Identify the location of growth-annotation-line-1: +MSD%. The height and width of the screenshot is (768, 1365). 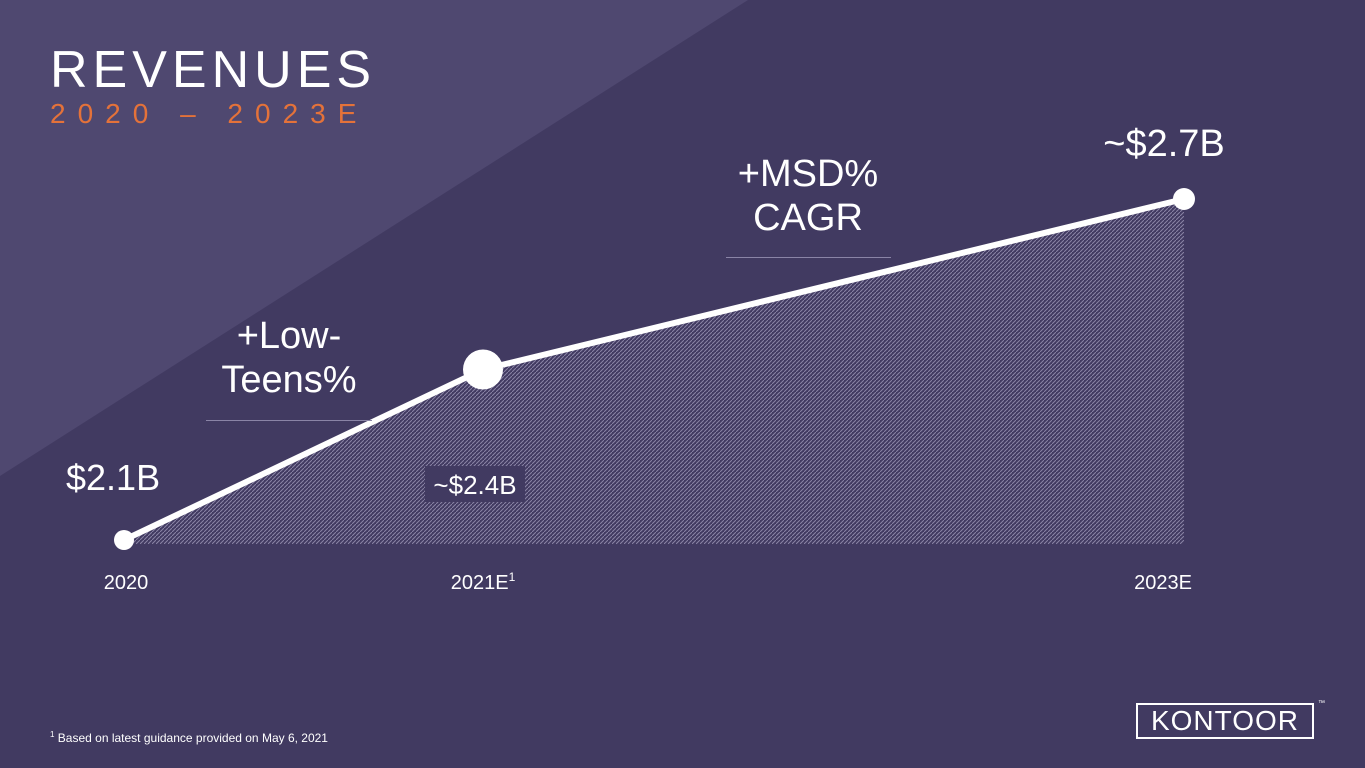
(808, 174).